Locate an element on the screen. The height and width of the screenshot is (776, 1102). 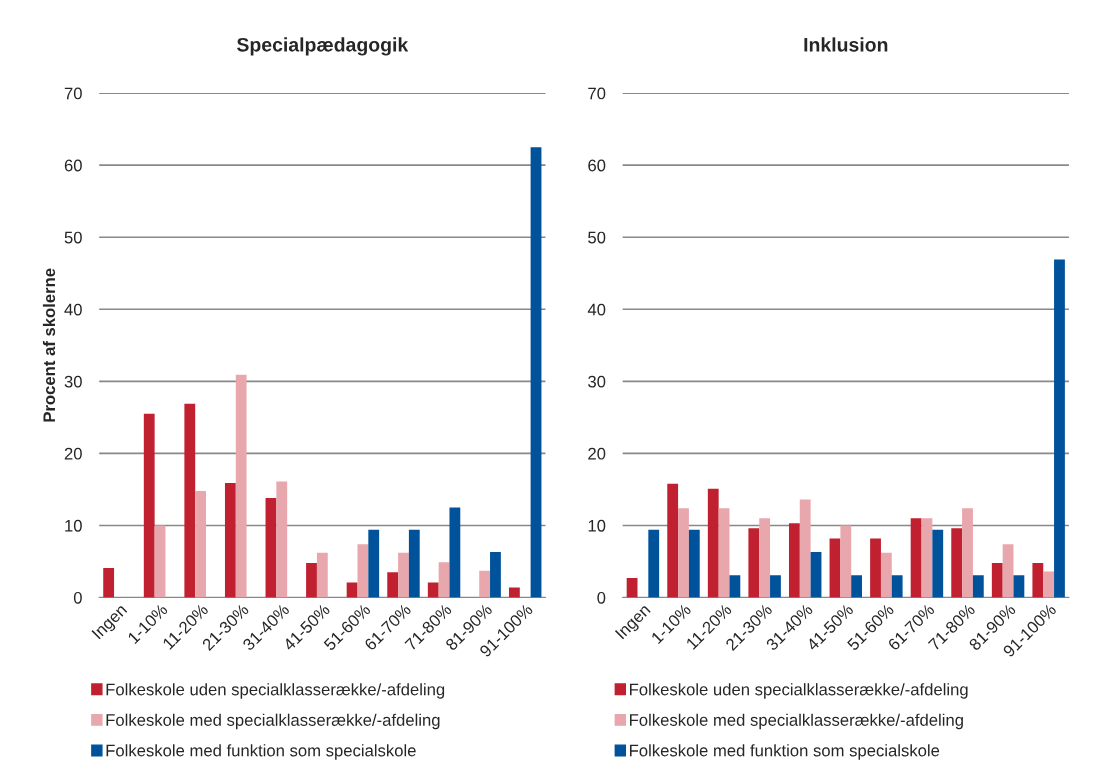
chart-title: Inklusion is located at coordinates (846, 44).